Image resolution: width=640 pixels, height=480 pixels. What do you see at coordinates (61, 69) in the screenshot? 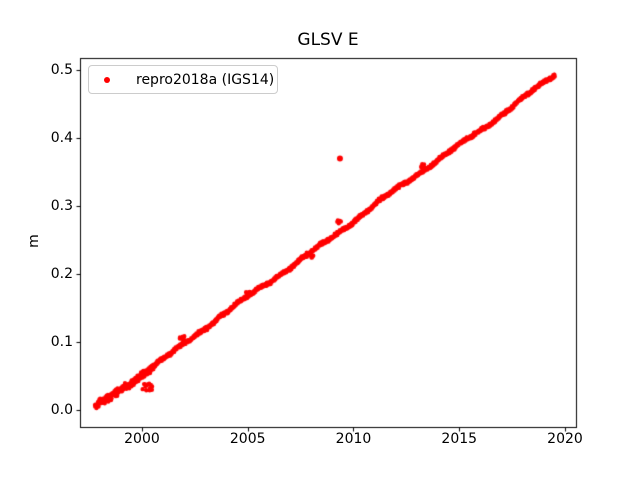
I see `y-tick-label: 0.5` at bounding box center [61, 69].